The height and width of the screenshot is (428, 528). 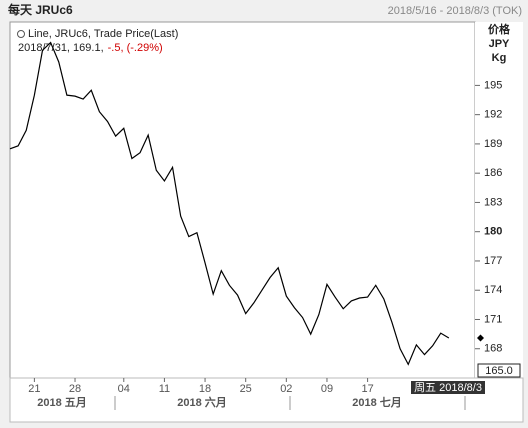 I want to click on legend-icon, so click(x=21, y=34).